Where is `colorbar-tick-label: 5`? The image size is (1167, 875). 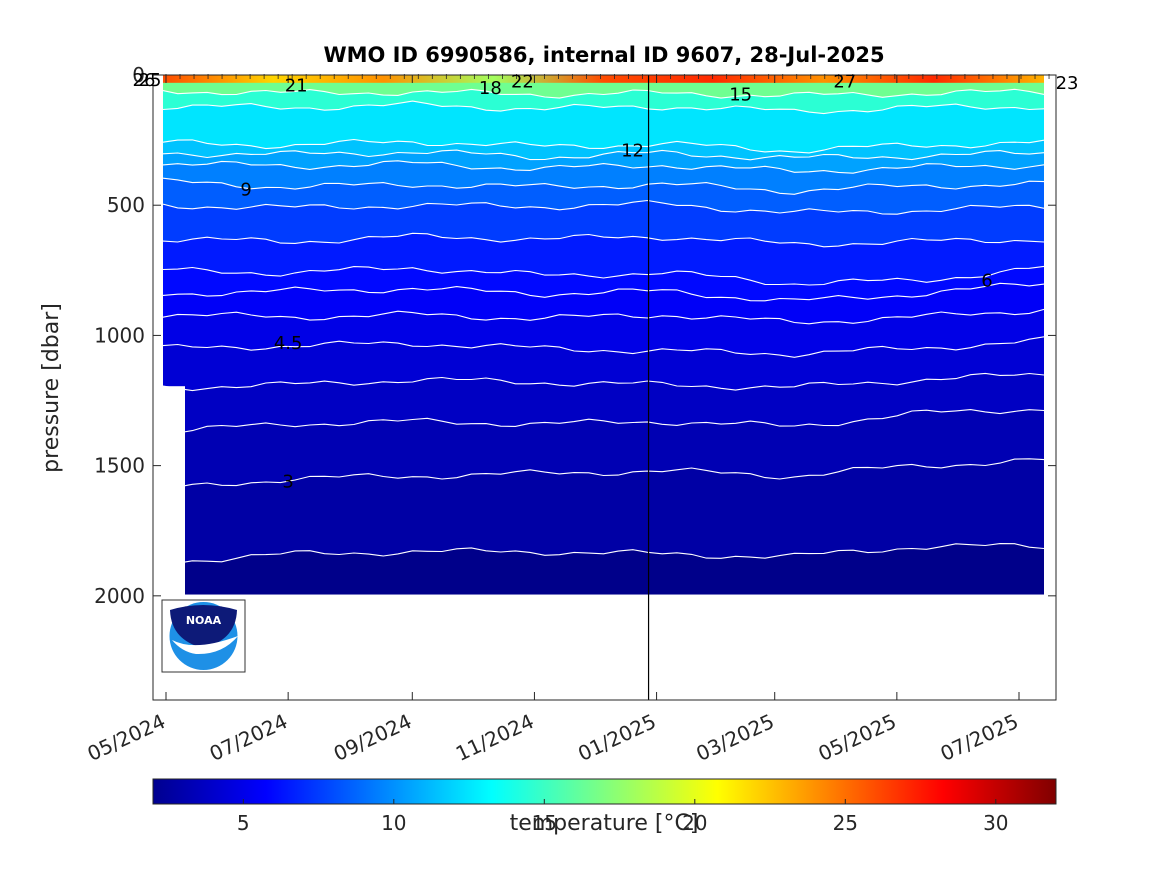
colorbar-tick-label: 5 is located at coordinates (243, 823).